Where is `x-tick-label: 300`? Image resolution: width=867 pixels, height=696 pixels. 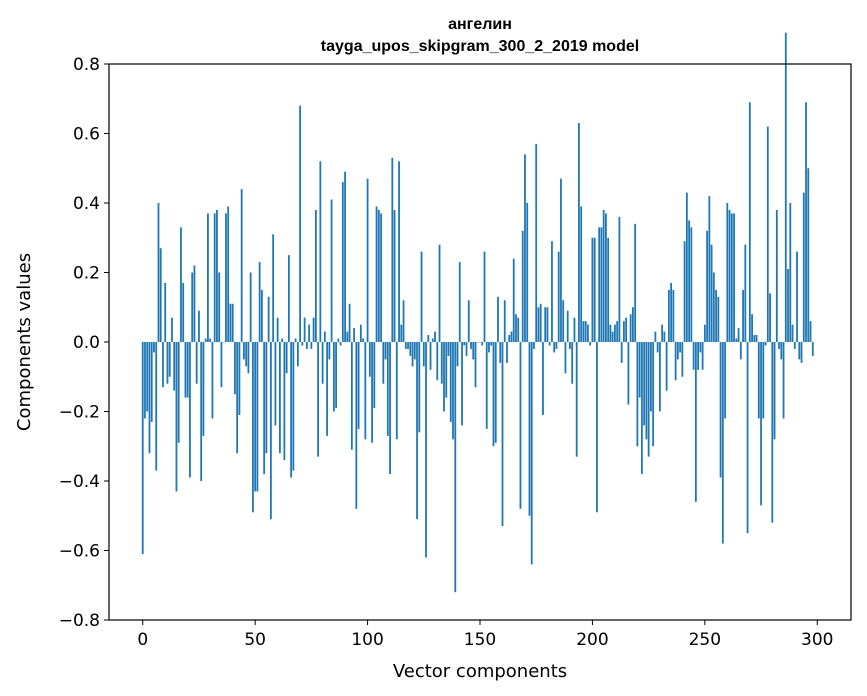
x-tick-label: 300 is located at coordinates (817, 640).